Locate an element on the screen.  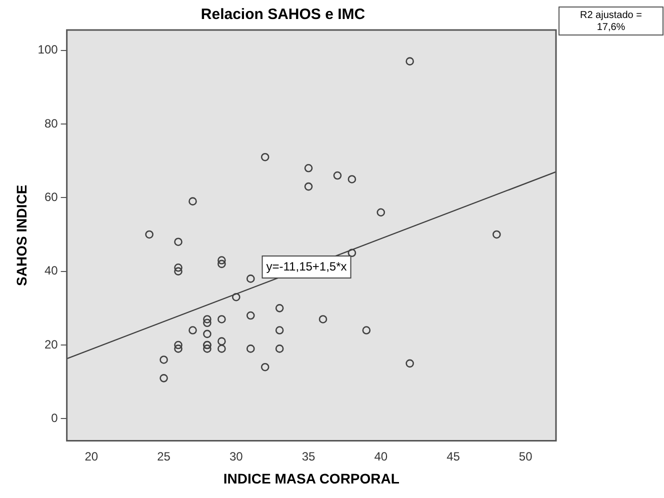
x-axis-title: INDICE MASA CORPORAL is located at coordinates (311, 478).